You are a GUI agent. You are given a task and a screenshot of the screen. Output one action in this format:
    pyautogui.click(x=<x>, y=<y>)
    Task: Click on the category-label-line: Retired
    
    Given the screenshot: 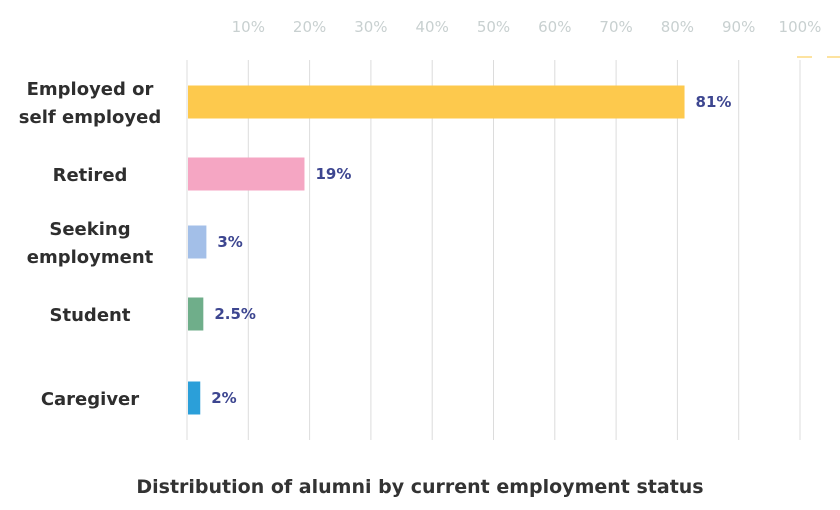 What is the action you would take?
    pyautogui.click(x=90, y=175)
    